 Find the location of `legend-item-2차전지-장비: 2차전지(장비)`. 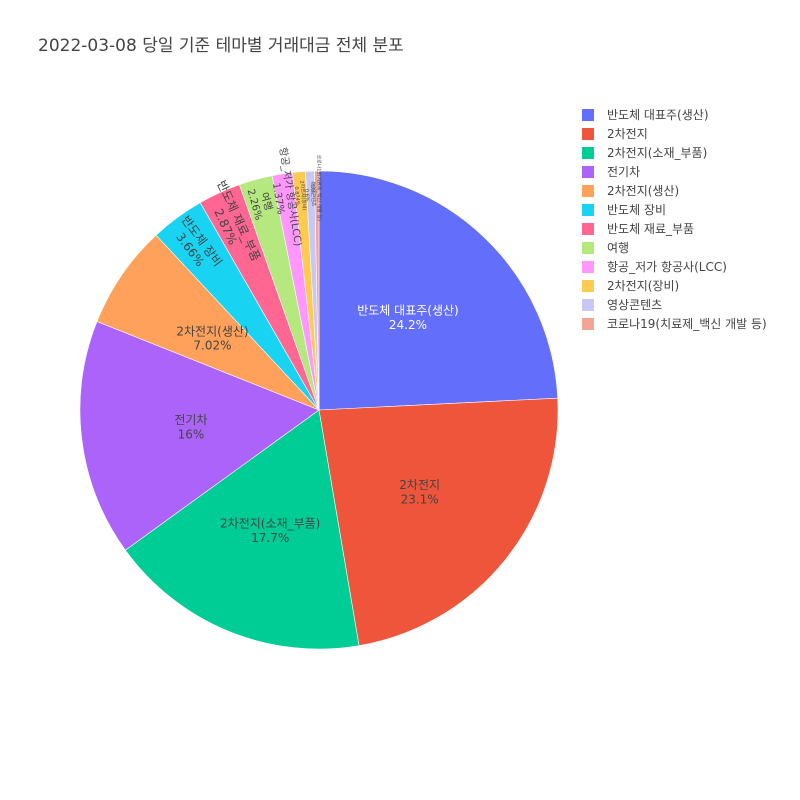

legend-item-2차전지-장비: 2차전지(장비) is located at coordinates (630, 286).